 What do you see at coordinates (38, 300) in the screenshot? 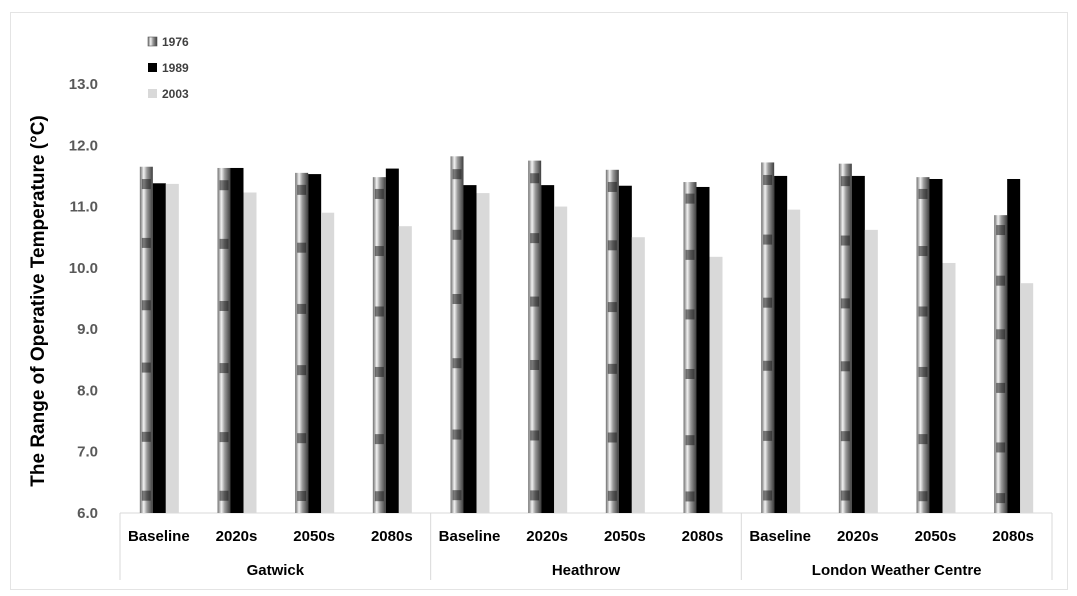
I see `y-axis-title: The Range of Operative Temperature (°C)` at bounding box center [38, 300].